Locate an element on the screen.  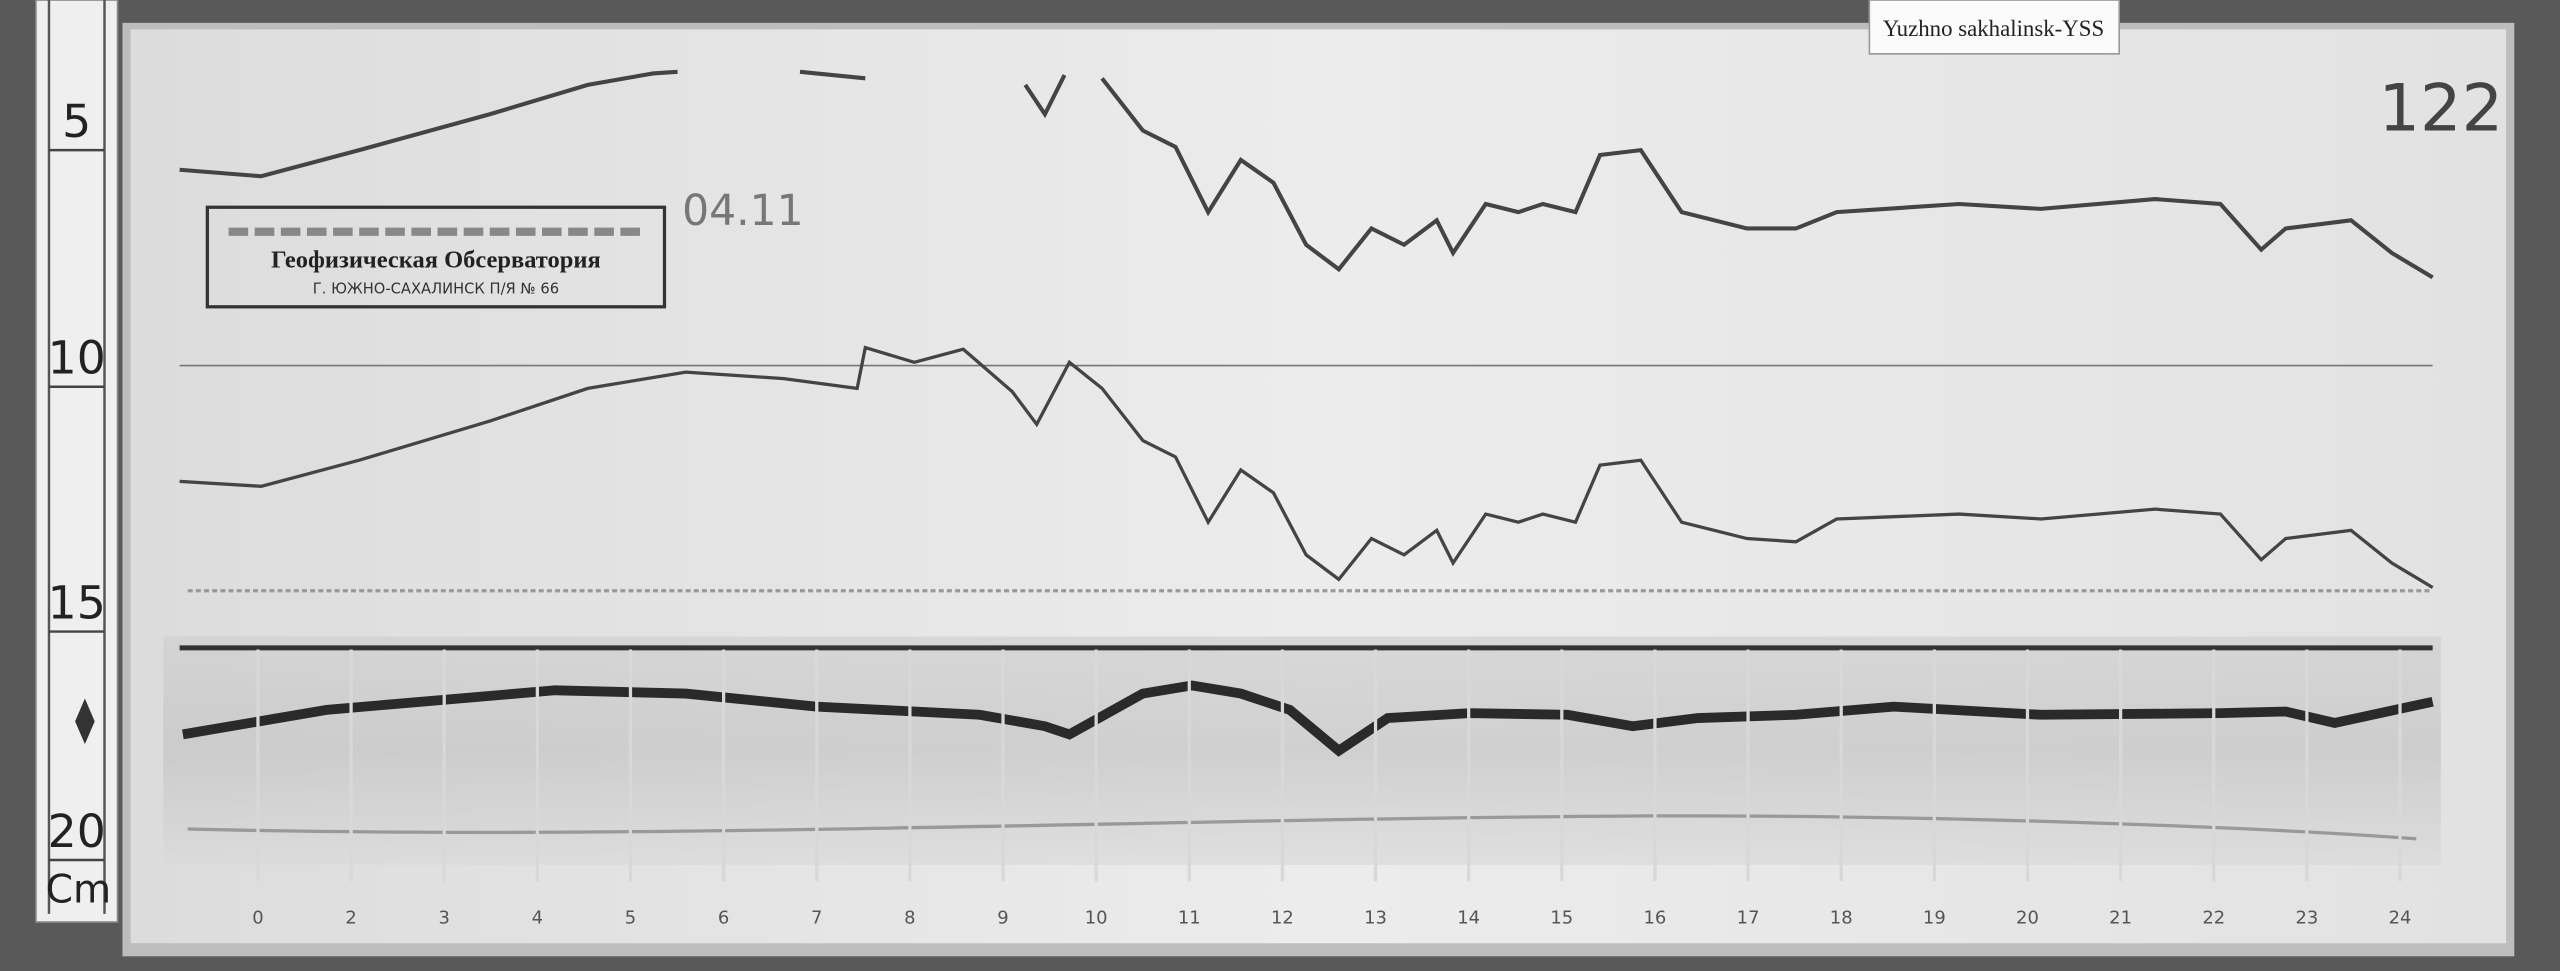
hour-label: 0 is located at coordinates (257, 918).